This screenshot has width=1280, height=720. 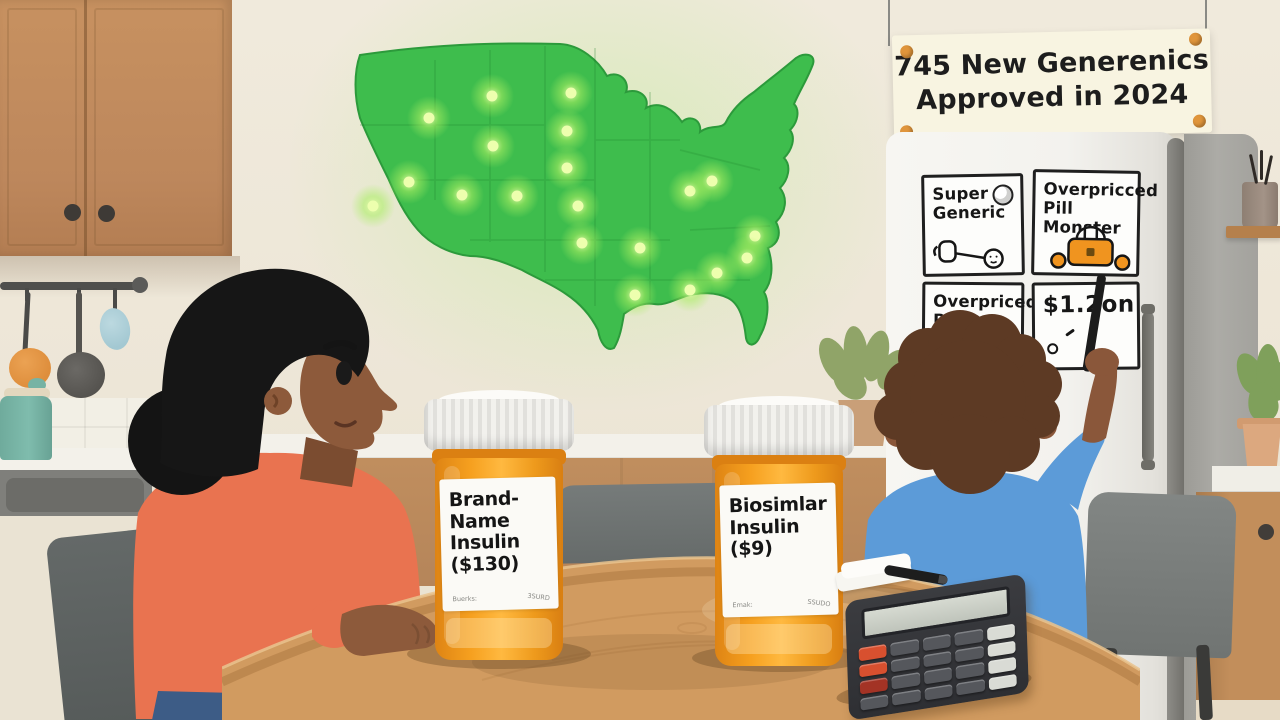 I want to click on calculator-keys, so click(x=937, y=667).